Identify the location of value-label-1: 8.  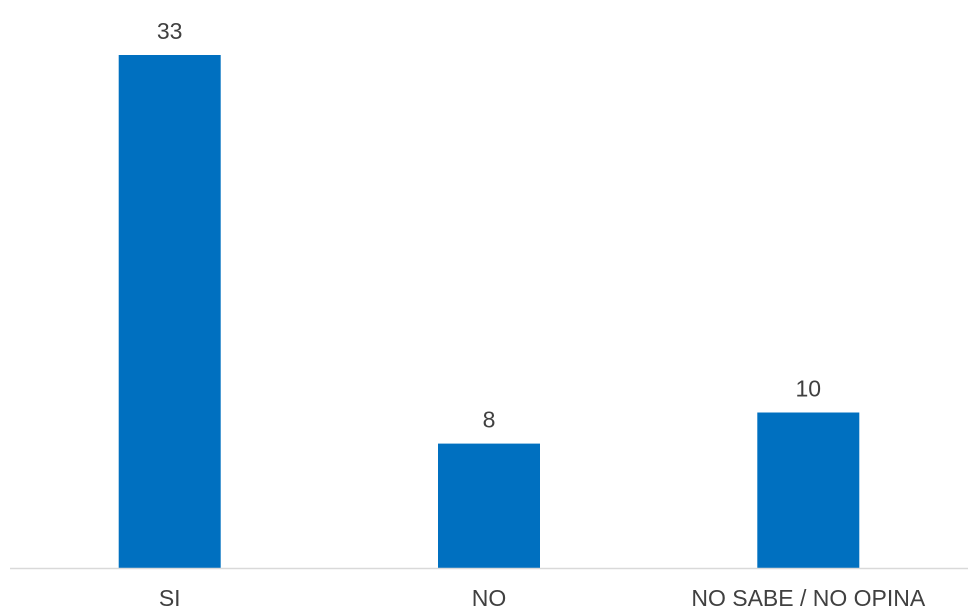
(489, 420).